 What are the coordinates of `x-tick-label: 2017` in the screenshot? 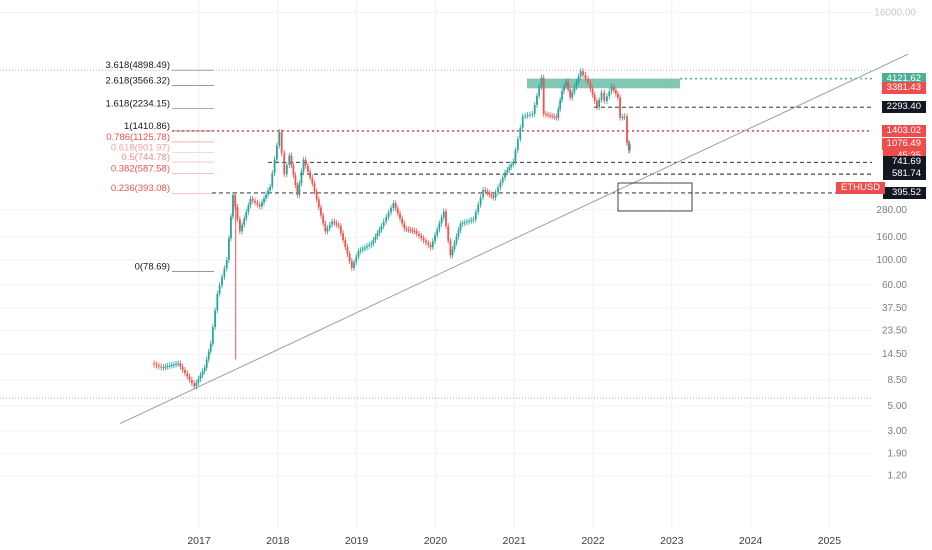 It's located at (199, 541).